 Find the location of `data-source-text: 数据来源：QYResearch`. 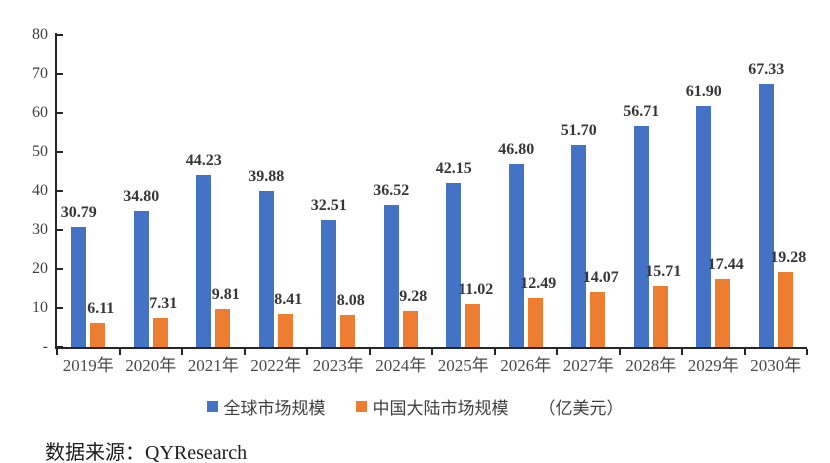

data-source-text: 数据来源：QYResearch is located at coordinates (146, 452).